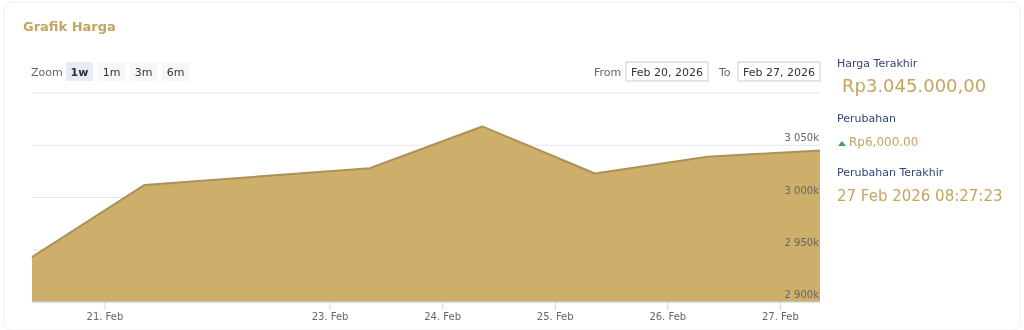 The height and width of the screenshot is (330, 1024). Describe the element at coordinates (105, 316) in the screenshot. I see `x-tick-label: 21. Feb` at that location.